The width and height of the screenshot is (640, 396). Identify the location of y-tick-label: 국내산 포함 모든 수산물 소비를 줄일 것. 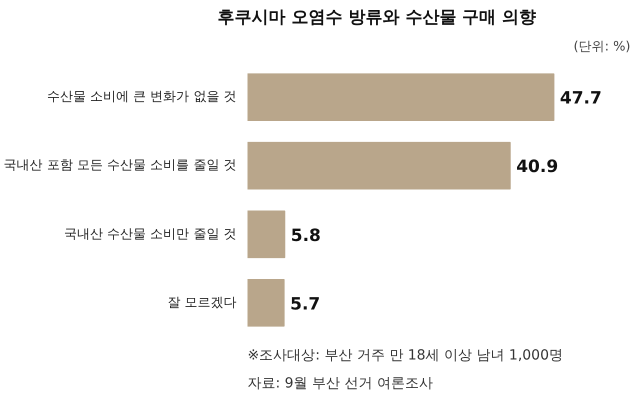
(120, 166).